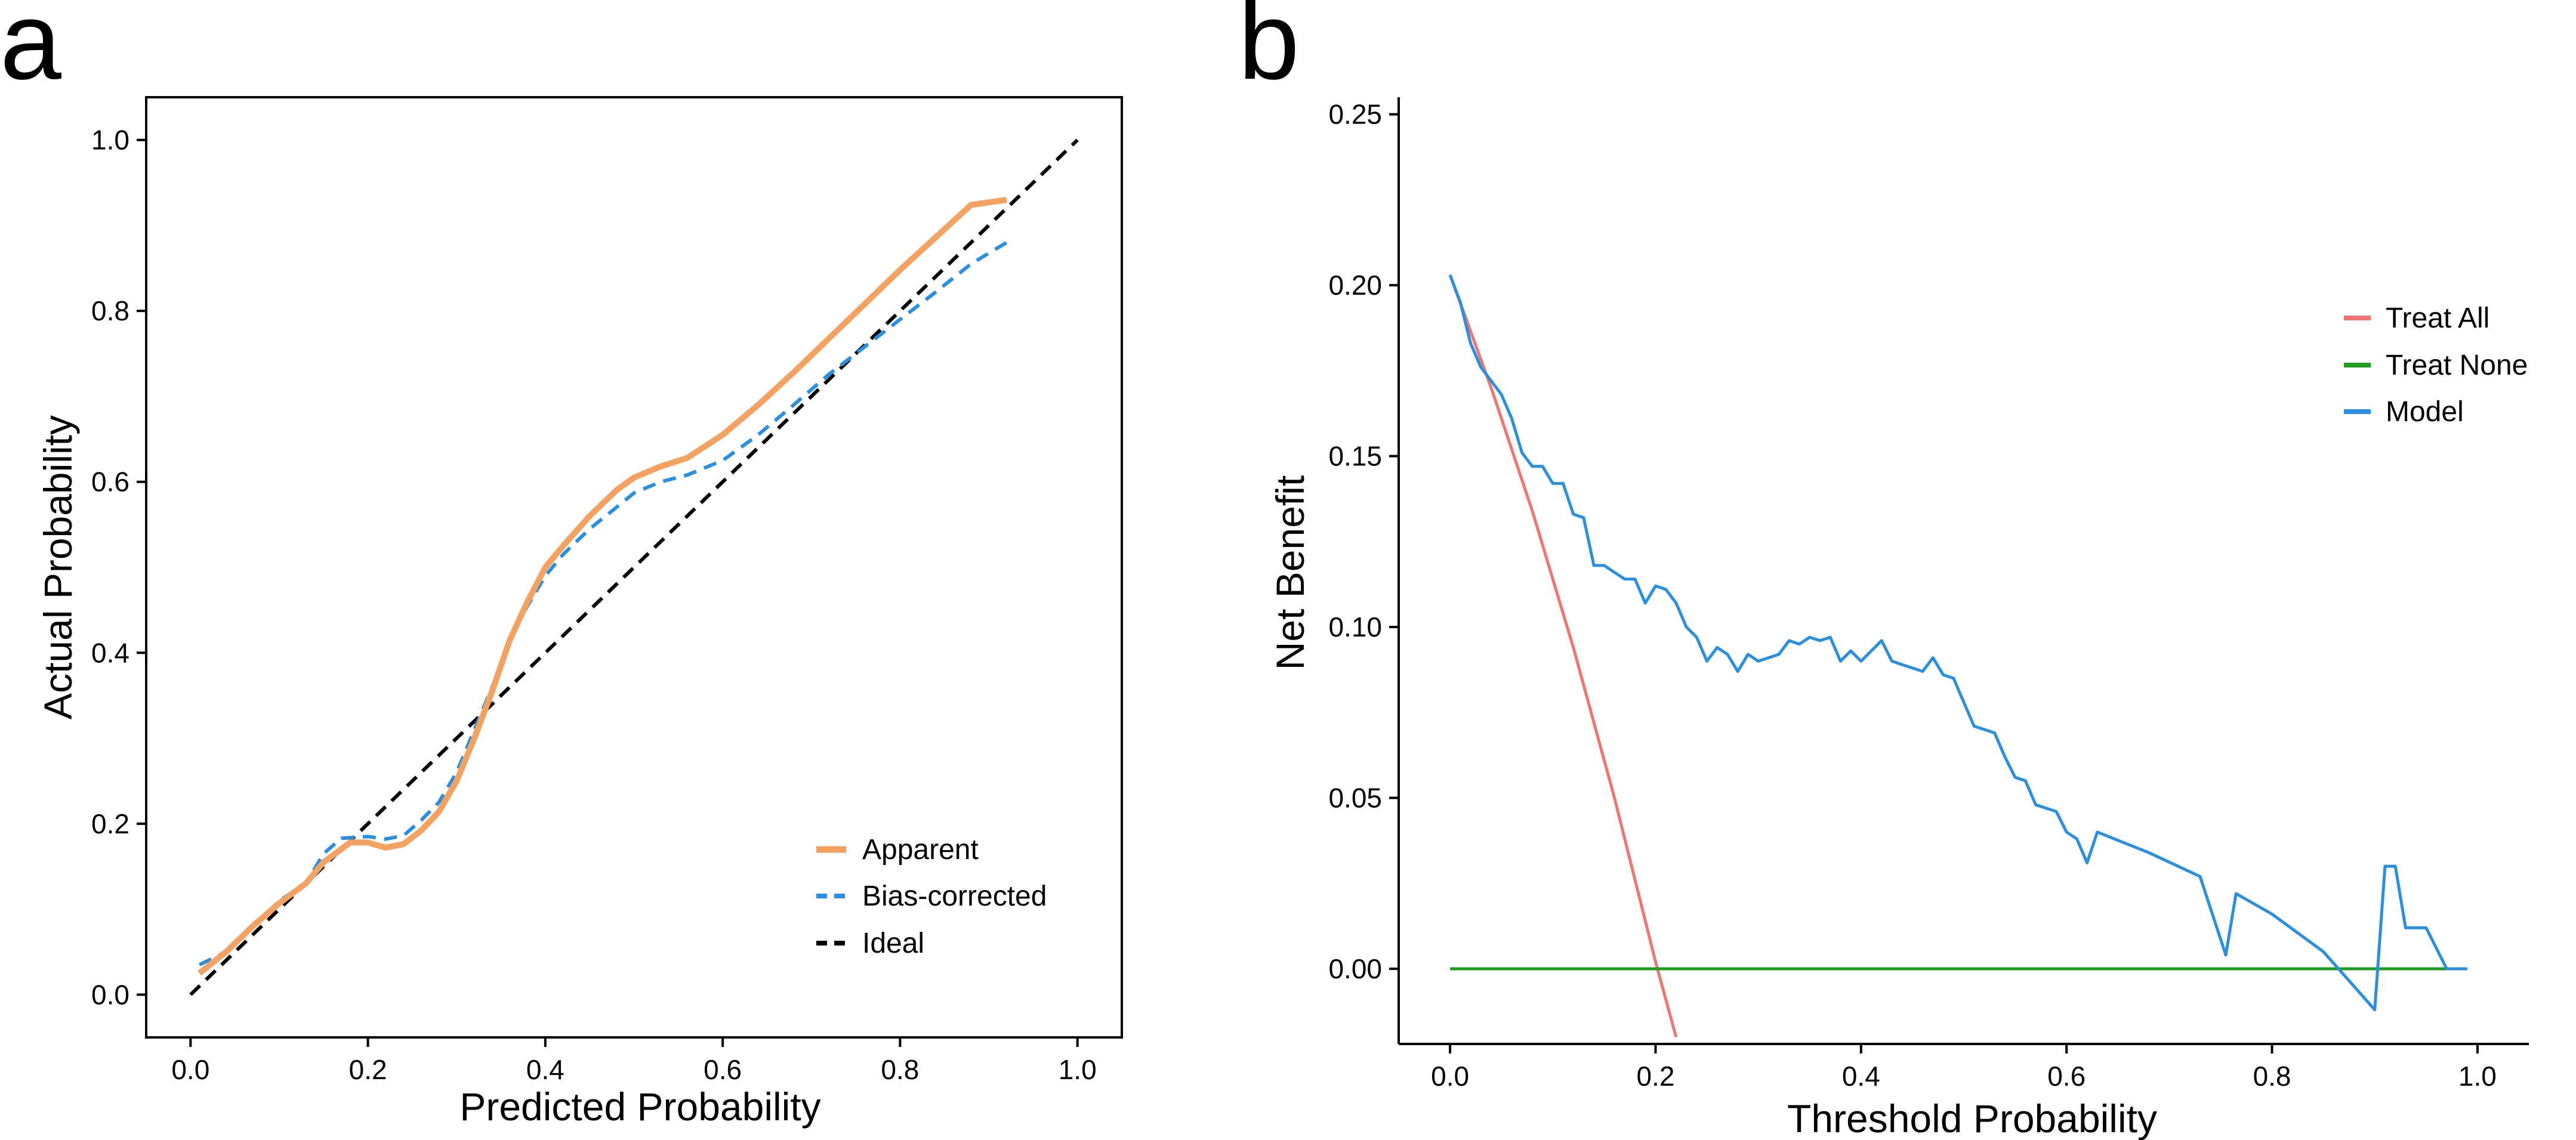  Describe the element at coordinates (1355, 456) in the screenshot. I see `y-tick-label: 0.15` at that location.